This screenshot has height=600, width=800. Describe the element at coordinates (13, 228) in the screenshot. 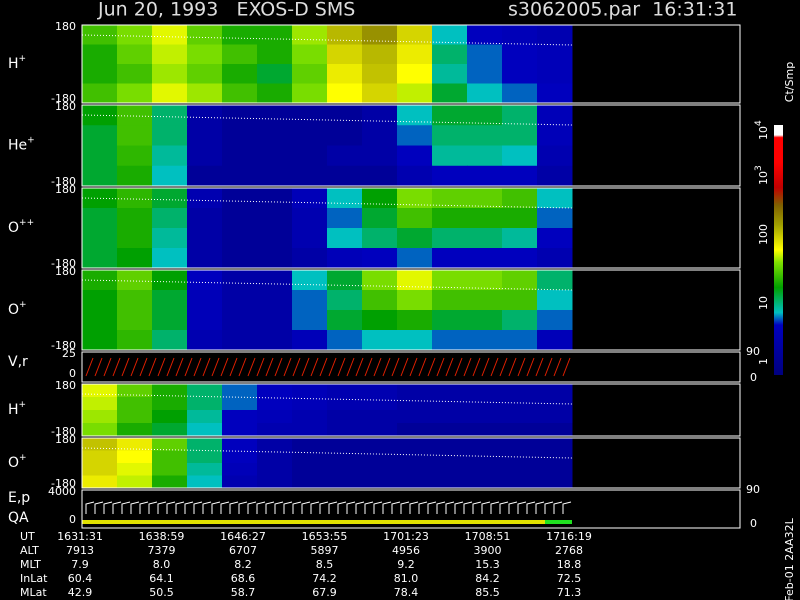

I see `panel-label-base: O` at that location.